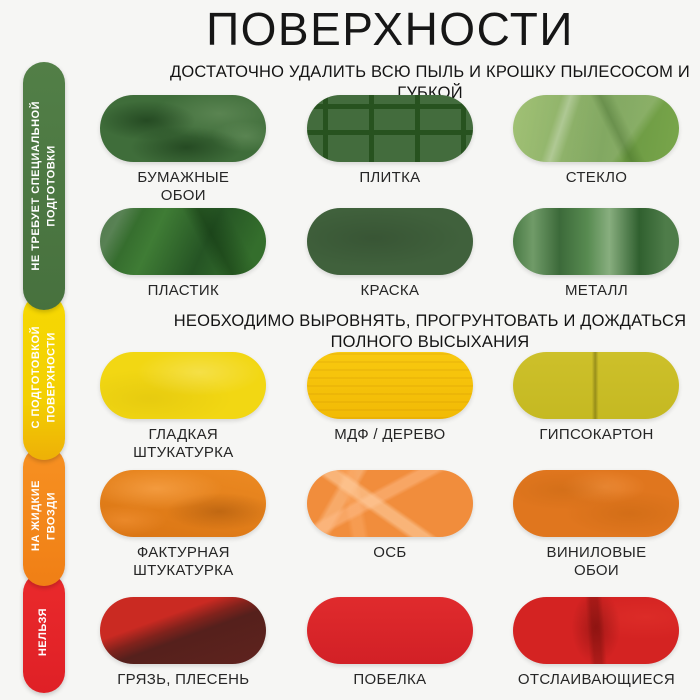 Image resolution: width=700 pixels, height=700 pixels. What do you see at coordinates (596, 128) in the screenshot?
I see `swatch-glass` at bounding box center [596, 128].